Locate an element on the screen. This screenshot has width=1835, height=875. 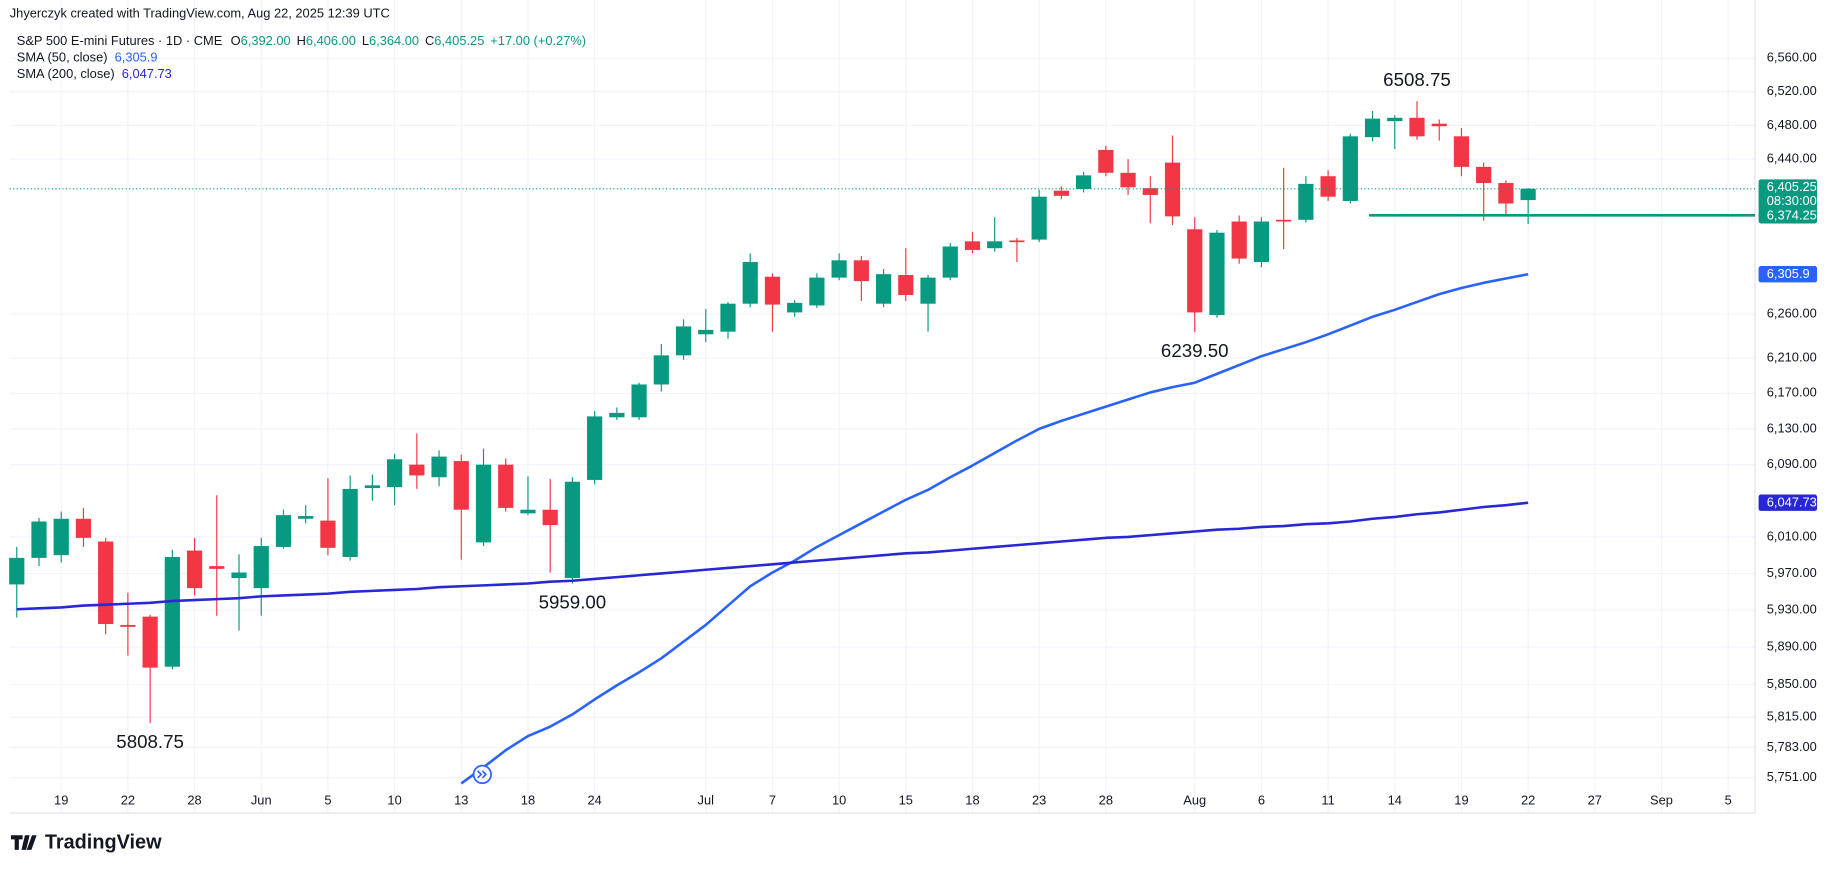
y-tick-label: 5,890.00 is located at coordinates (1792, 646).